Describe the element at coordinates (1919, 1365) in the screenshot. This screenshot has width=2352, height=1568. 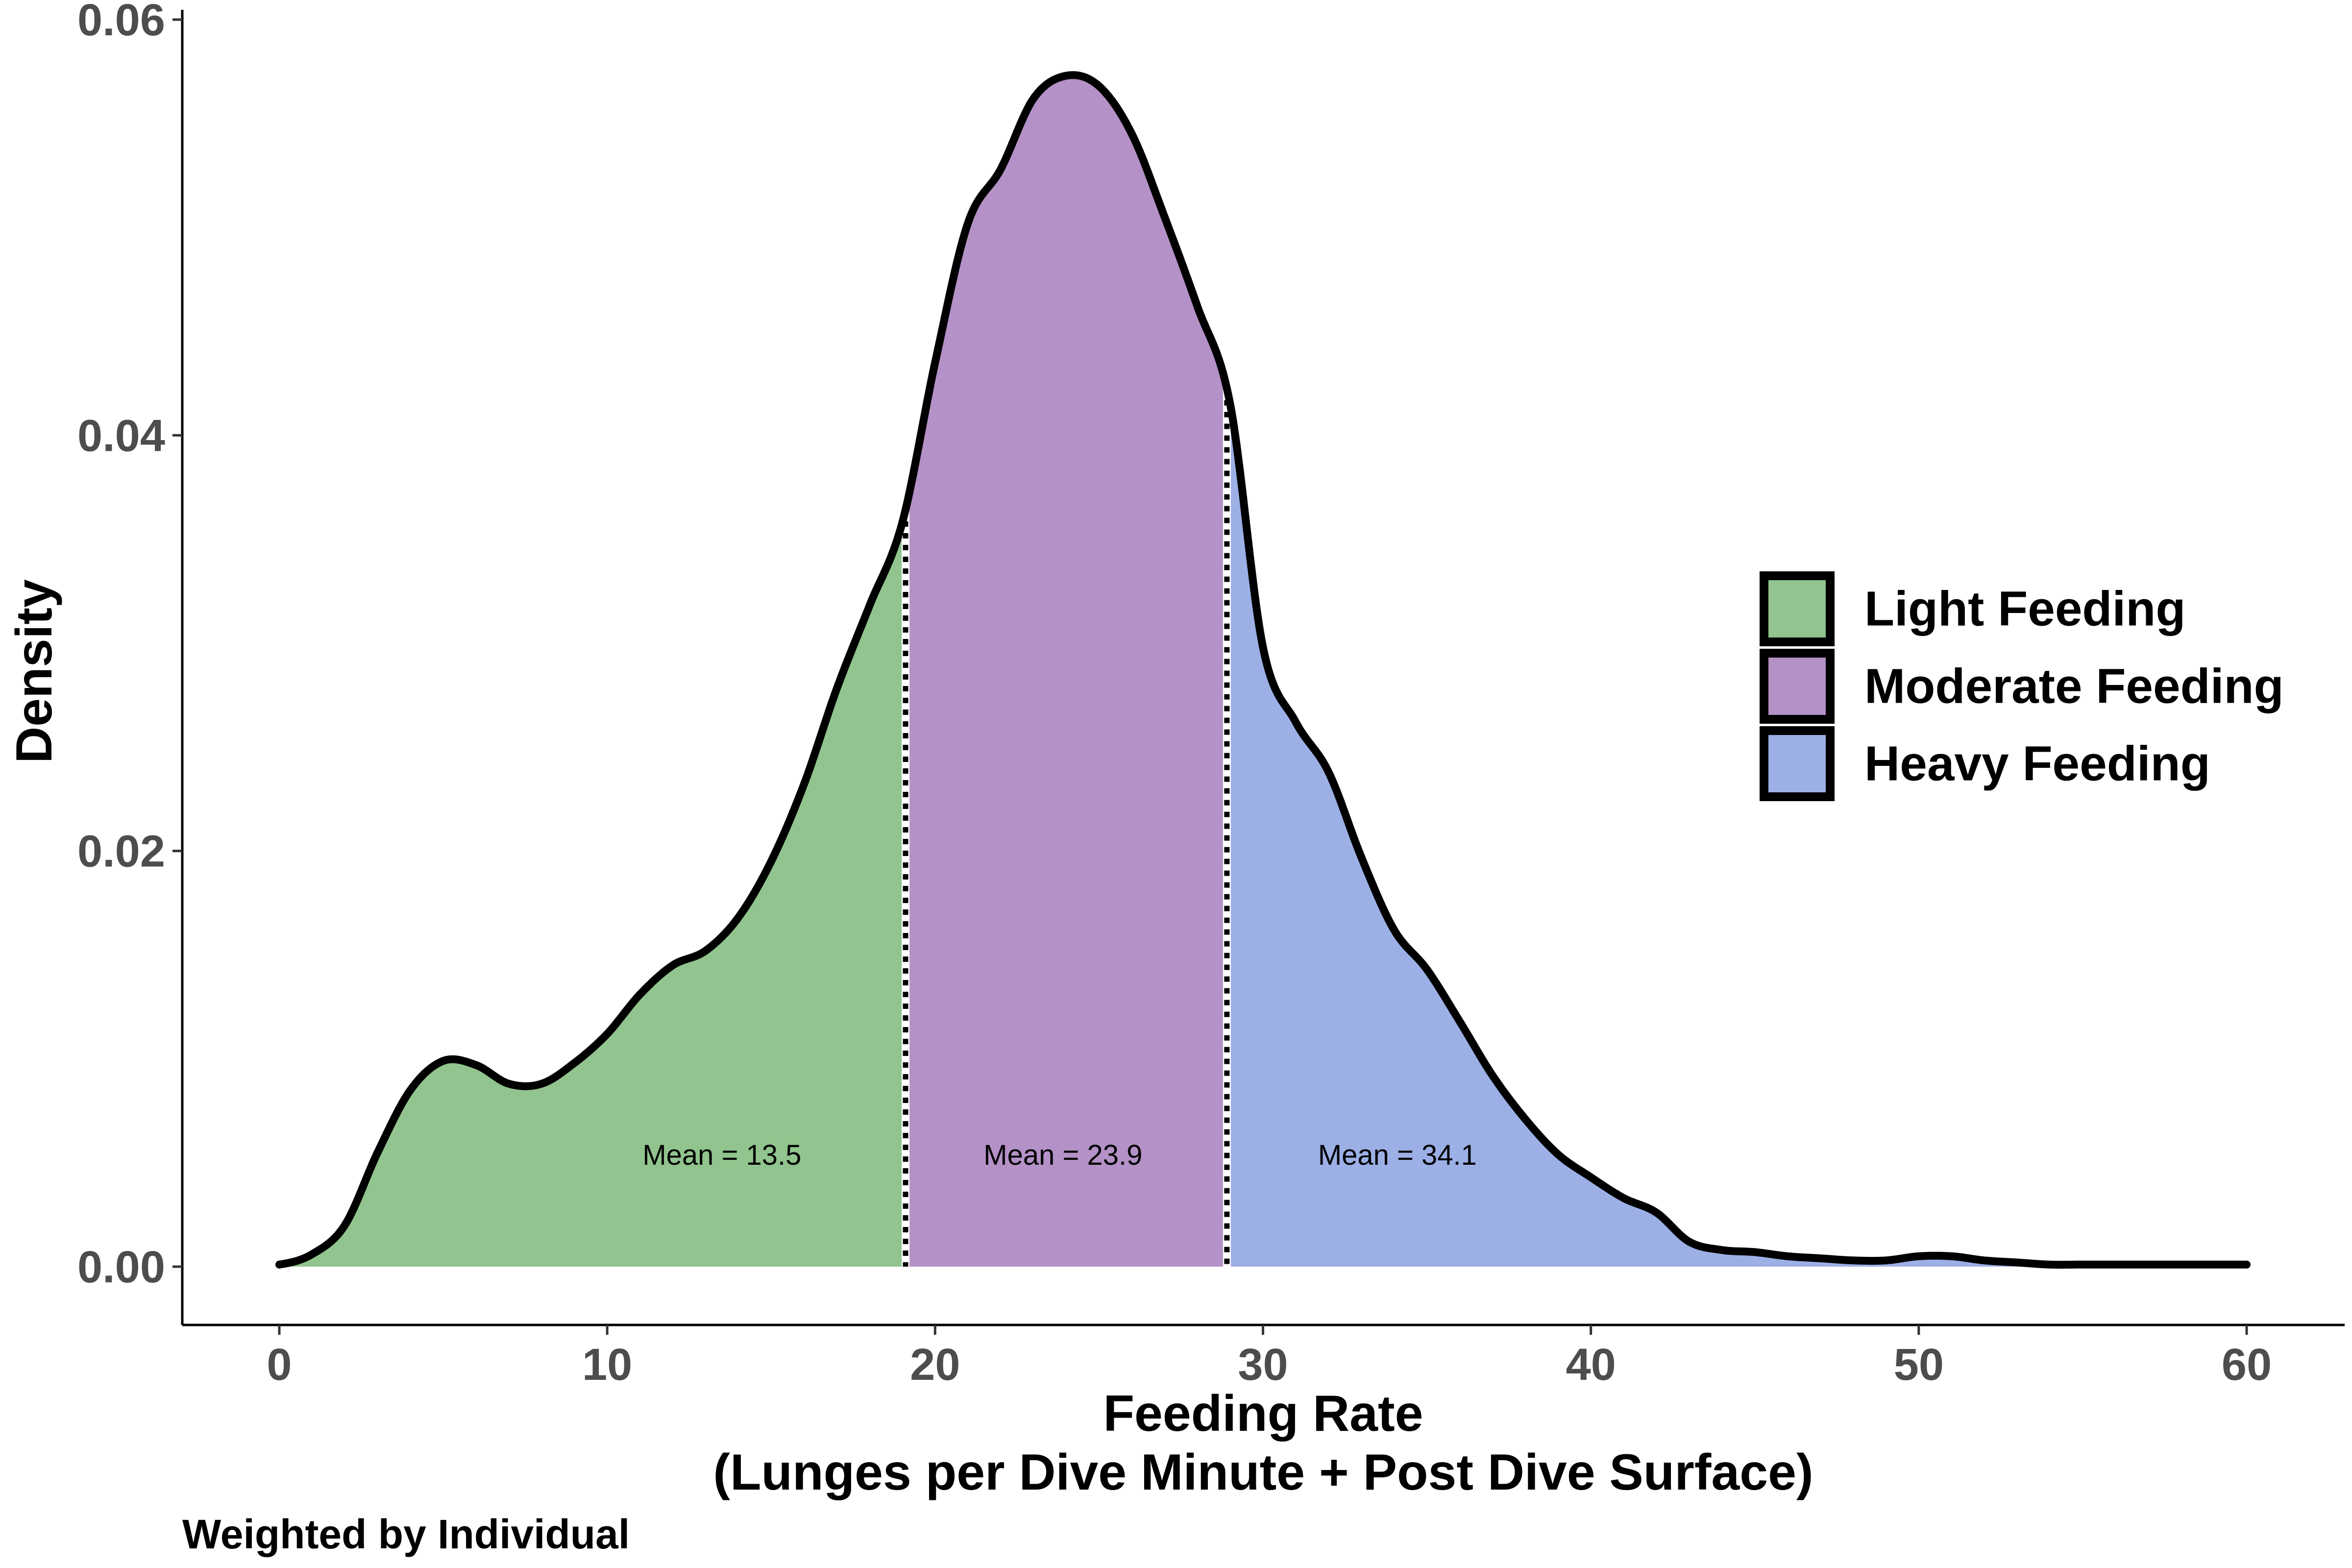
I see `x-tick-label: 50` at that location.